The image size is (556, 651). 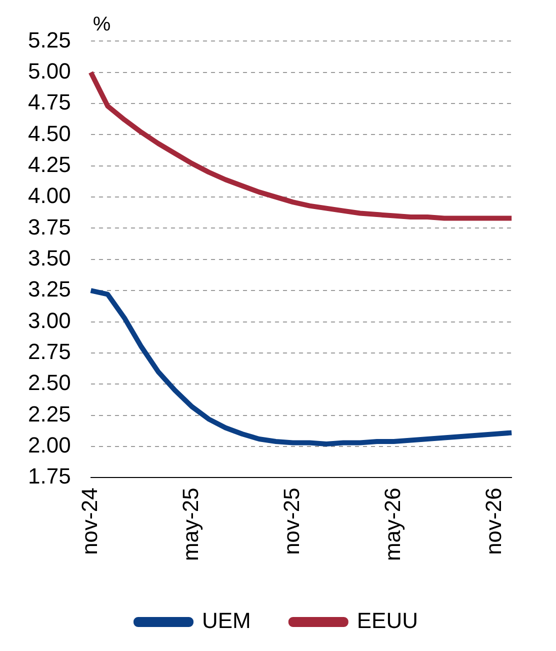 What do you see at coordinates (49, 102) in the screenshot?
I see `y-tick-label: 4.75` at bounding box center [49, 102].